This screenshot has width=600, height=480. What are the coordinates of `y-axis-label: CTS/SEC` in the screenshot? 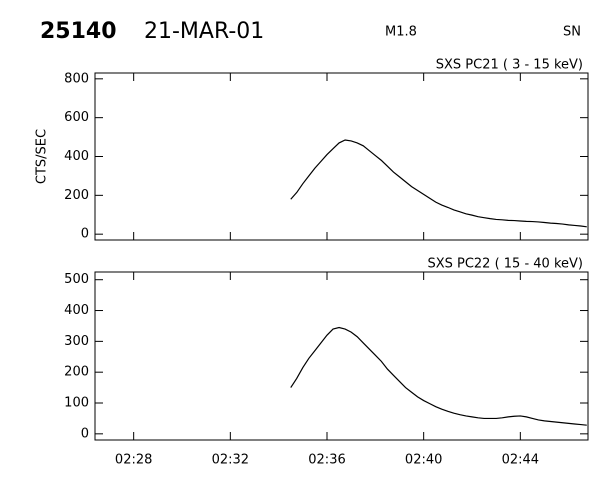 It's located at (42, 156).